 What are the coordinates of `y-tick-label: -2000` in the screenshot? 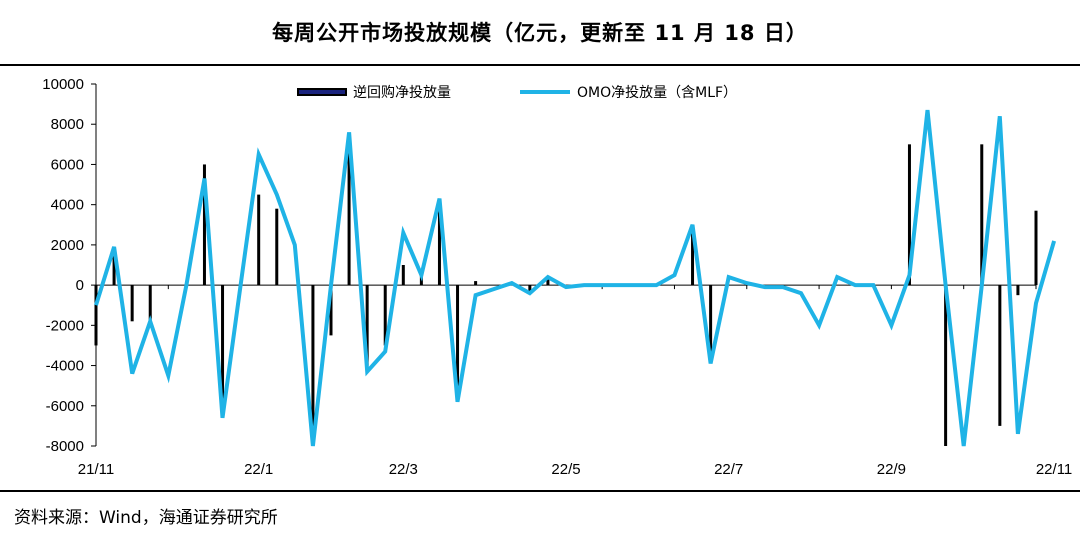 It's located at (65, 325).